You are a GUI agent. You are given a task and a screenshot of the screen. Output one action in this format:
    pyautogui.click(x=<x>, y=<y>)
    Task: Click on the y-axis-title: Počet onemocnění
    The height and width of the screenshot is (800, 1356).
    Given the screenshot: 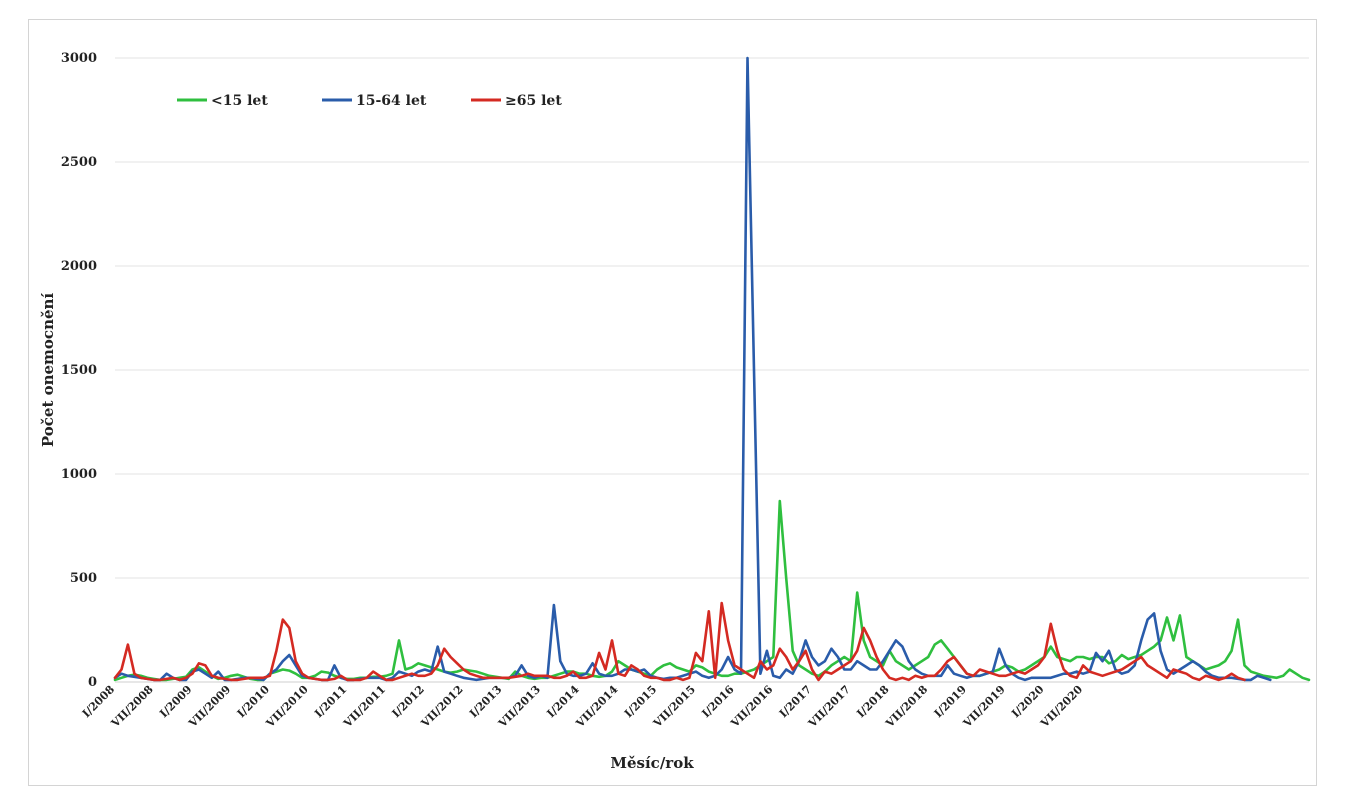 What is the action you would take?
    pyautogui.click(x=48, y=370)
    